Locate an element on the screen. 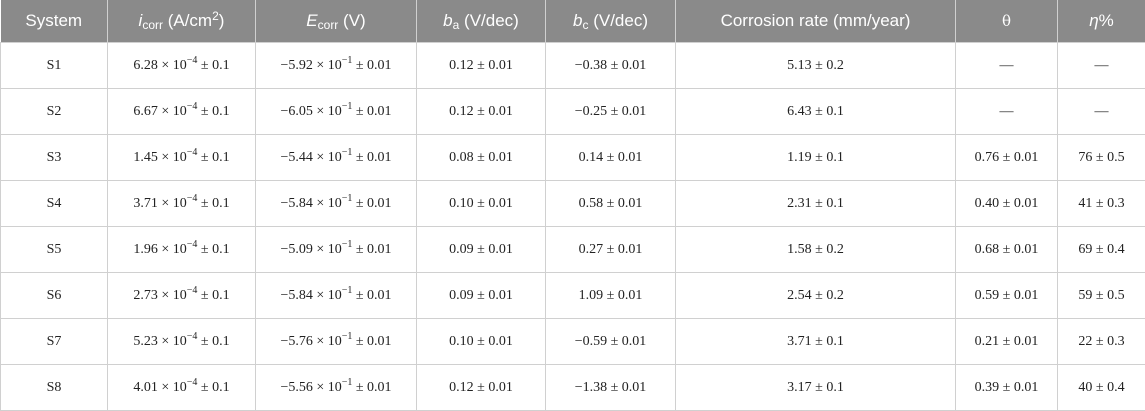 The width and height of the screenshot is (1145, 411). table-cell: −0.38 ± 0.01 is located at coordinates (610, 65).